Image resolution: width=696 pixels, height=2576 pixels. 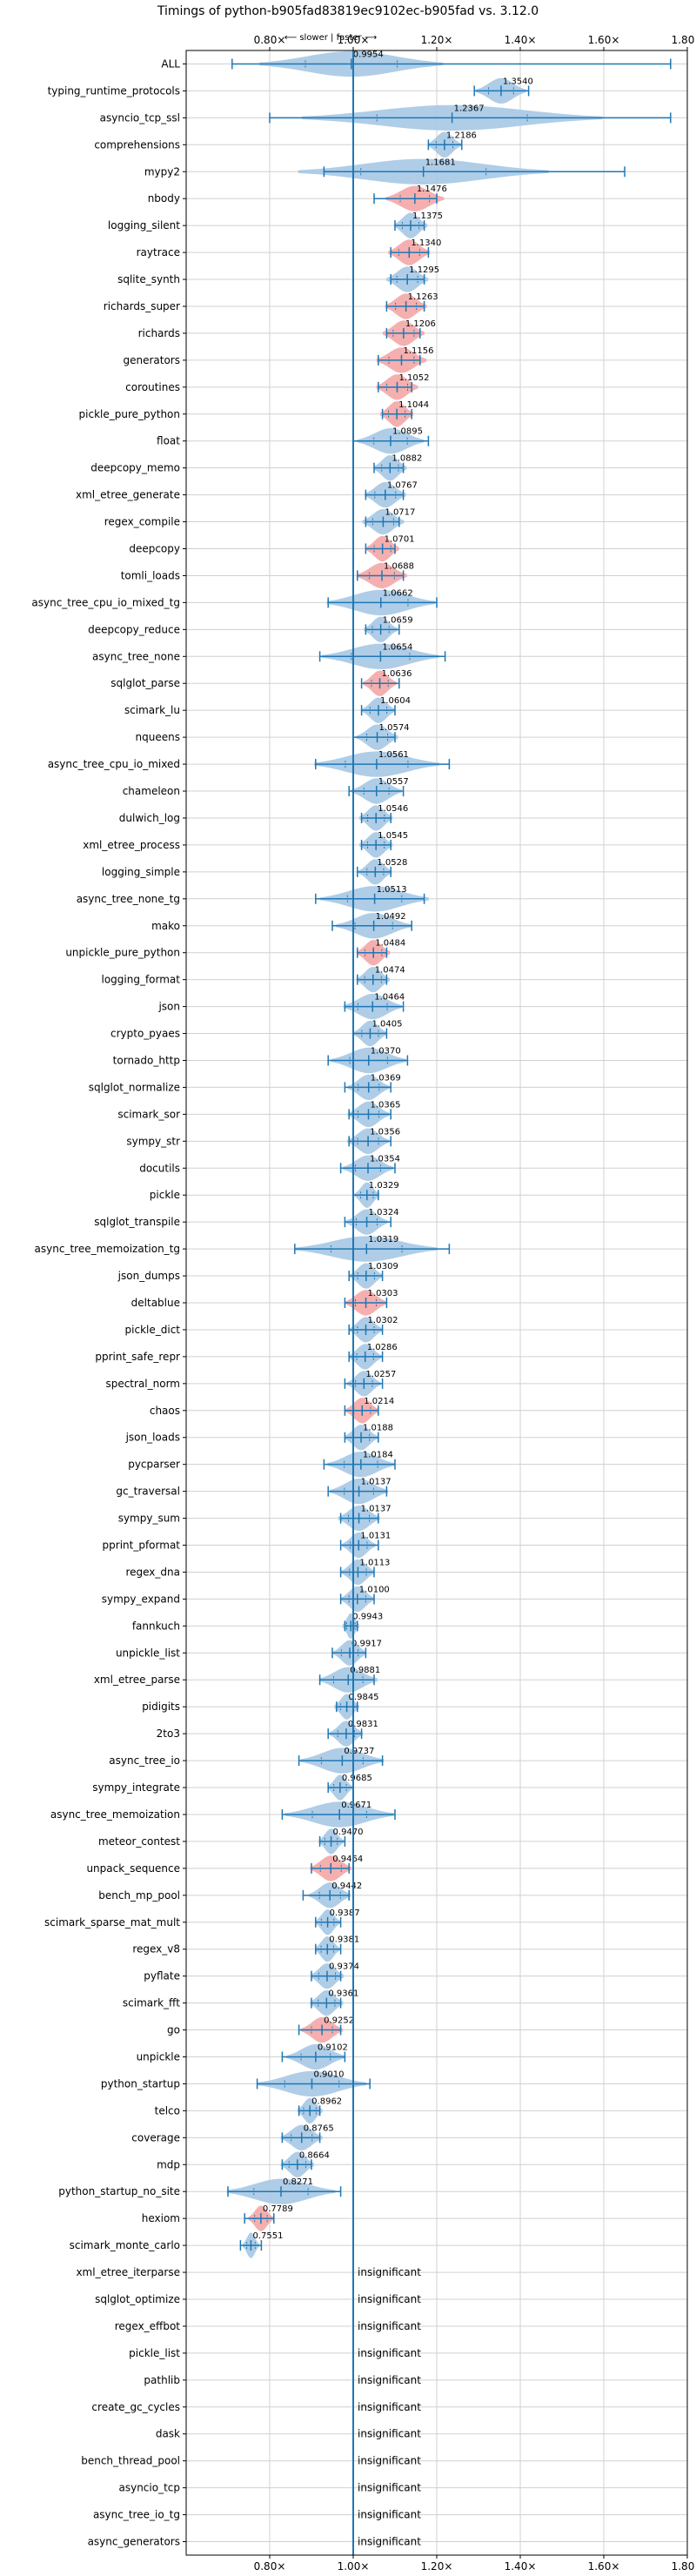 I want to click on y-tick-label: fannkuch, so click(x=156, y=1626).